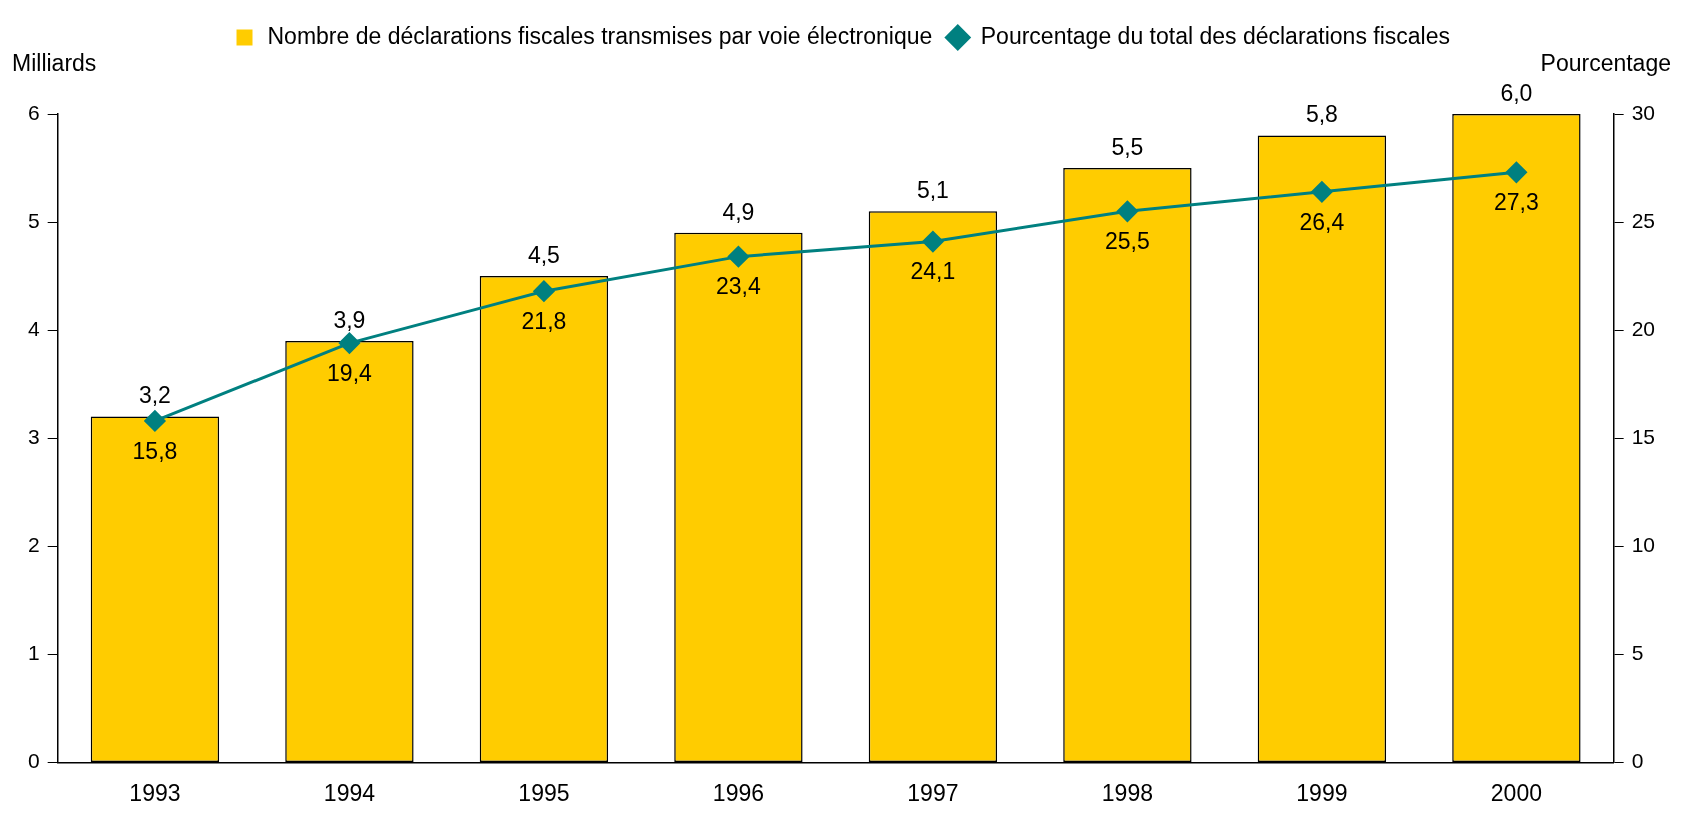 This screenshot has width=1683, height=823. Describe the element at coordinates (1127, 241) in the screenshot. I see `data-label: 25,5` at that location.